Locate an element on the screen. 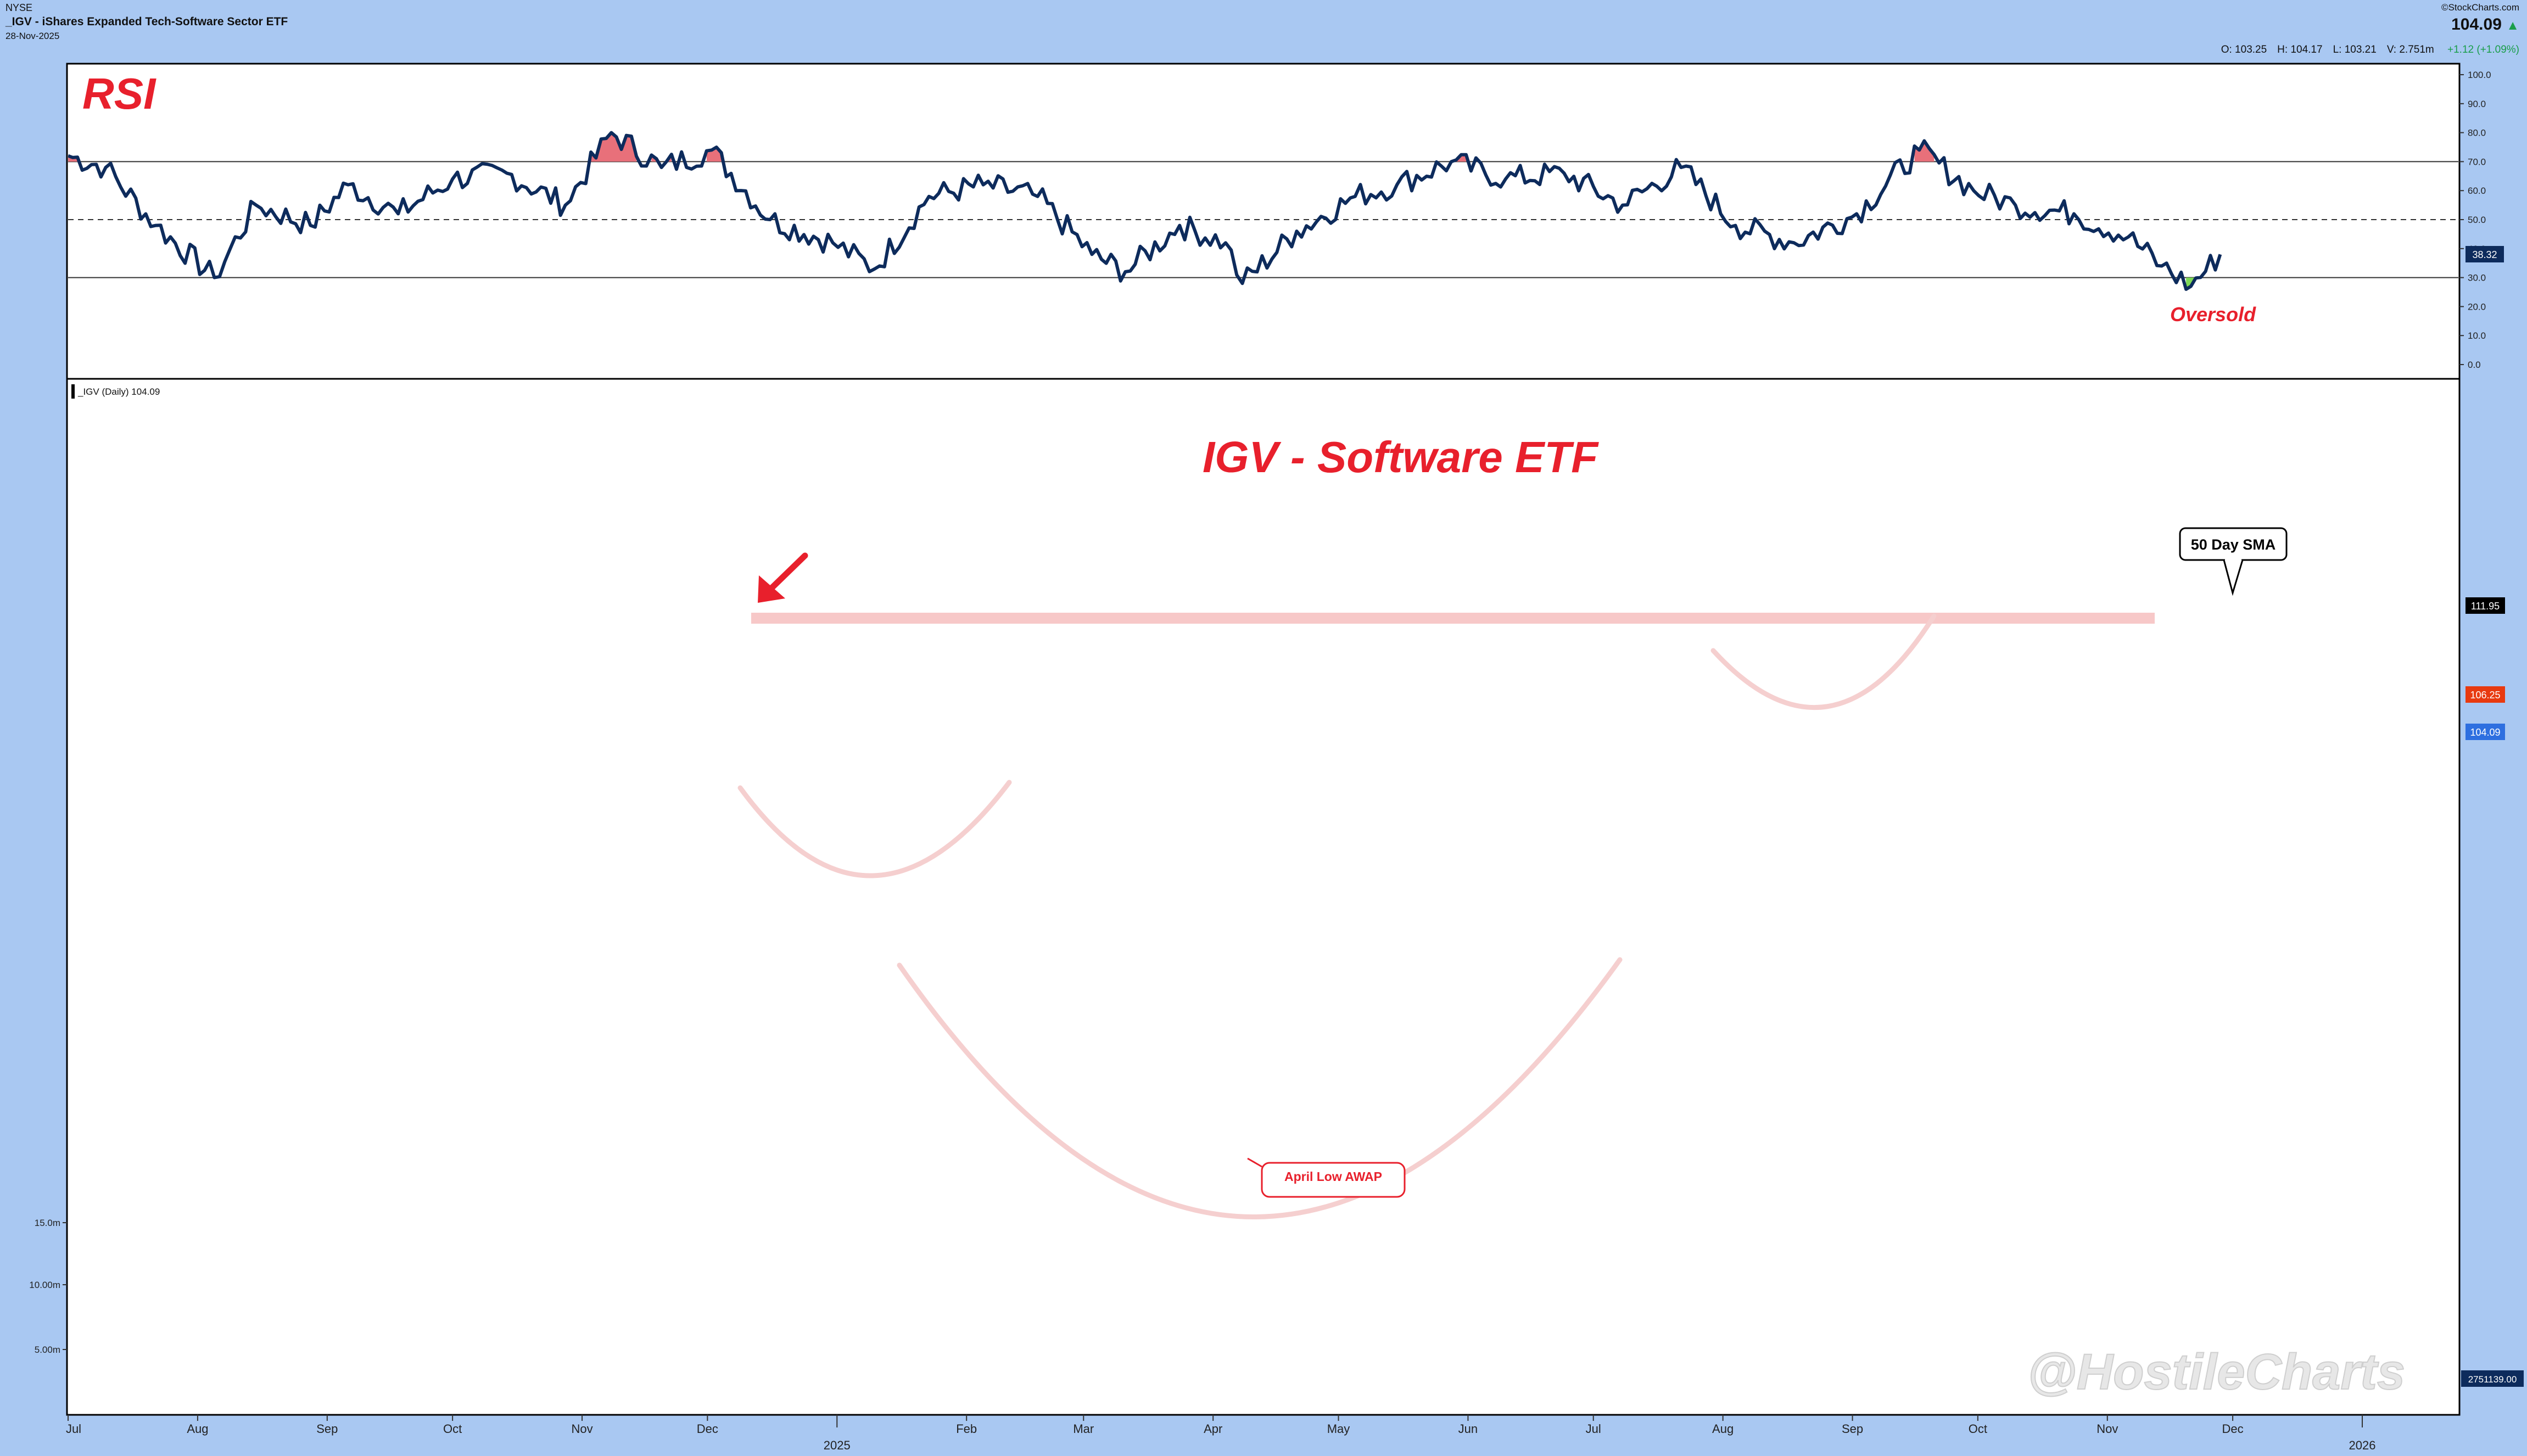 This screenshot has height=1456, width=2527. svg-text: 104.09 is located at coordinates (2485, 732).